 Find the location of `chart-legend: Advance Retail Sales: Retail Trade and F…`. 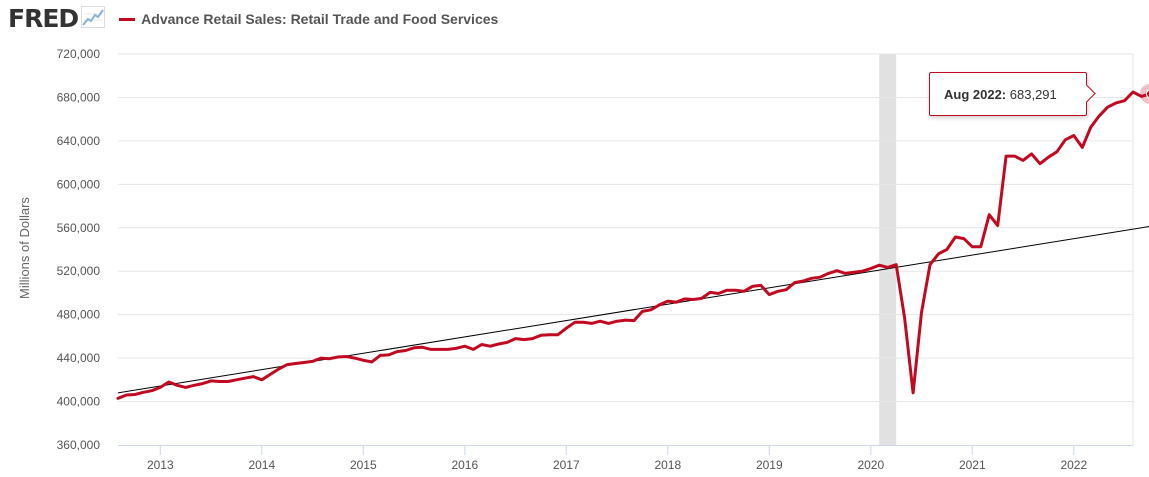

chart-legend: Advance Retail Sales: Retail Trade and F… is located at coordinates (308, 19).